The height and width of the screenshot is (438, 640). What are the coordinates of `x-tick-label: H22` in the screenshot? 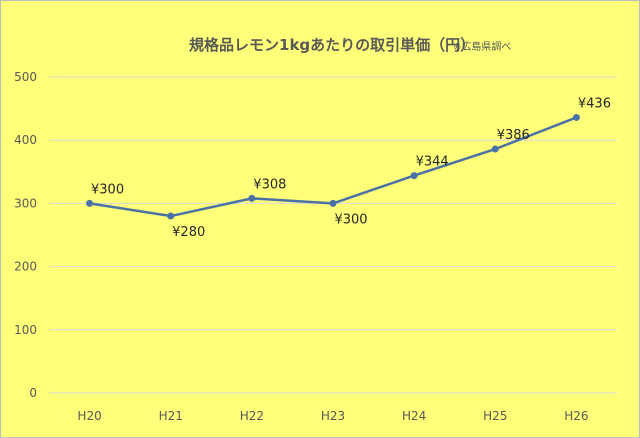 It's located at (252, 416).